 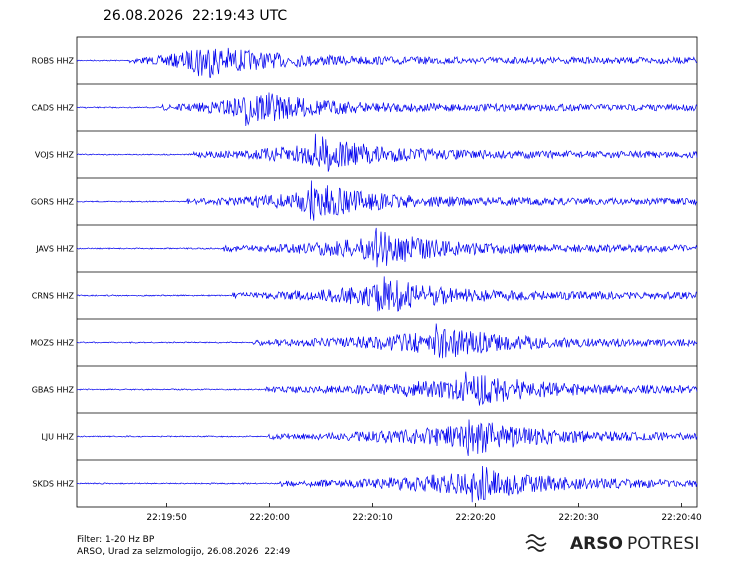 What do you see at coordinates (578, 518) in the screenshot?
I see `x-tick-label: 22:20:30` at bounding box center [578, 518].